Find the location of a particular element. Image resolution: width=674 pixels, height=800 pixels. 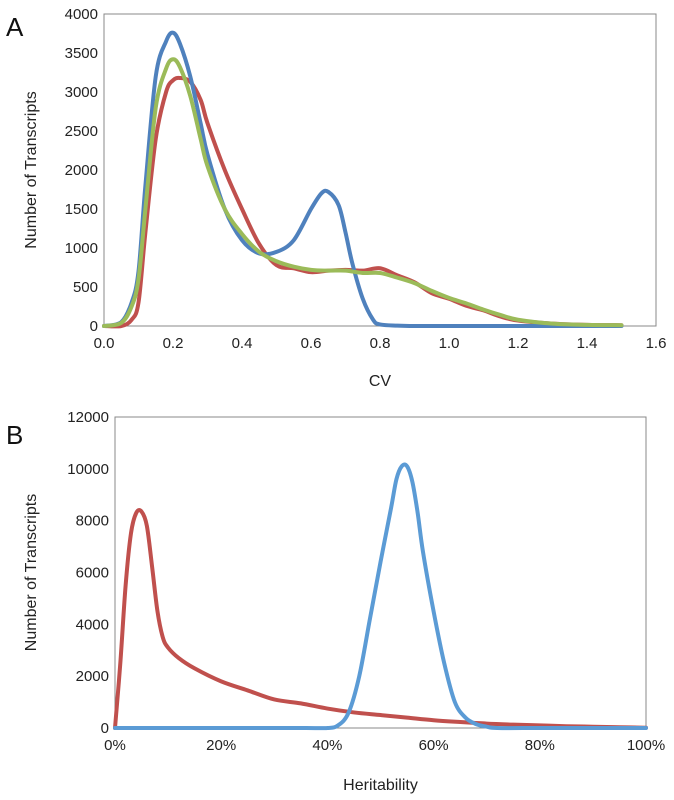

x-tick-label: 0% is located at coordinates (115, 745).